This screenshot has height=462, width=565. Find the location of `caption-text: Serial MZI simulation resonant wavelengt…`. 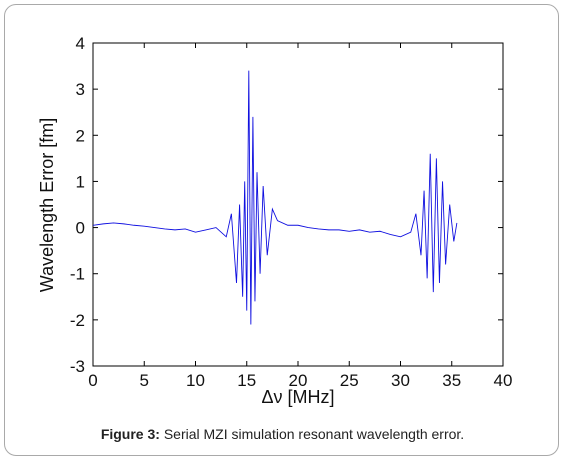

caption-text: Serial MZI simulation resonant wavelengt… is located at coordinates (312, 434).